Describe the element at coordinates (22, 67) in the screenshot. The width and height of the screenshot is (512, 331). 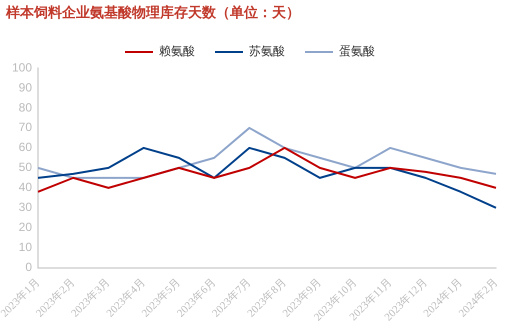
I see `y-tick-label: 100` at that location.